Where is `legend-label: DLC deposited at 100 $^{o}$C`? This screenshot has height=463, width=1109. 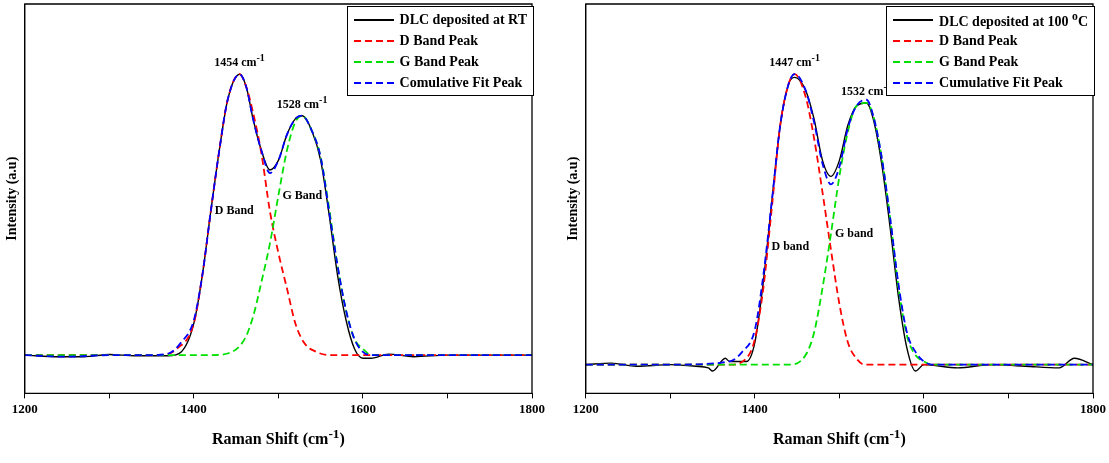 legend-label: DLC deposited at 100 $^{o}$C is located at coordinates (1013, 19).